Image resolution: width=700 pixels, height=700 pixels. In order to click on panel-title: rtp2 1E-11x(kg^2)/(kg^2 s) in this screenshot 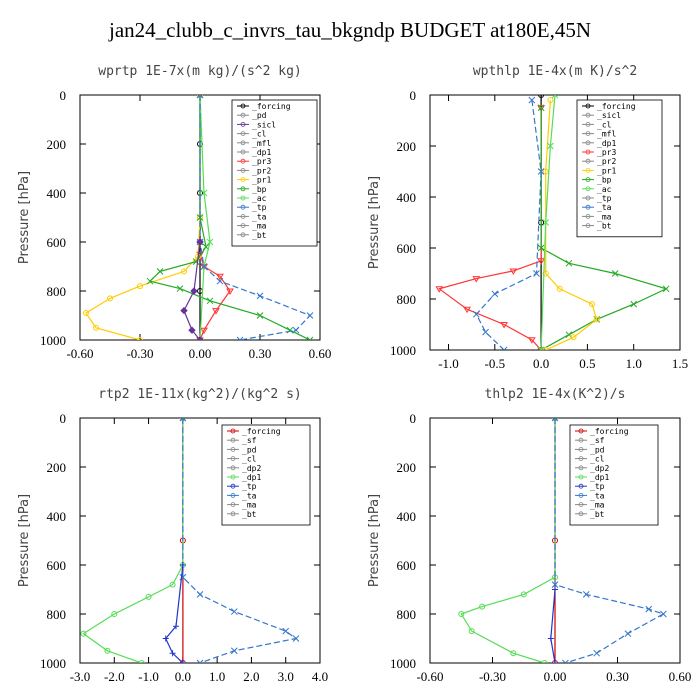, I will do `click(200, 394)`.